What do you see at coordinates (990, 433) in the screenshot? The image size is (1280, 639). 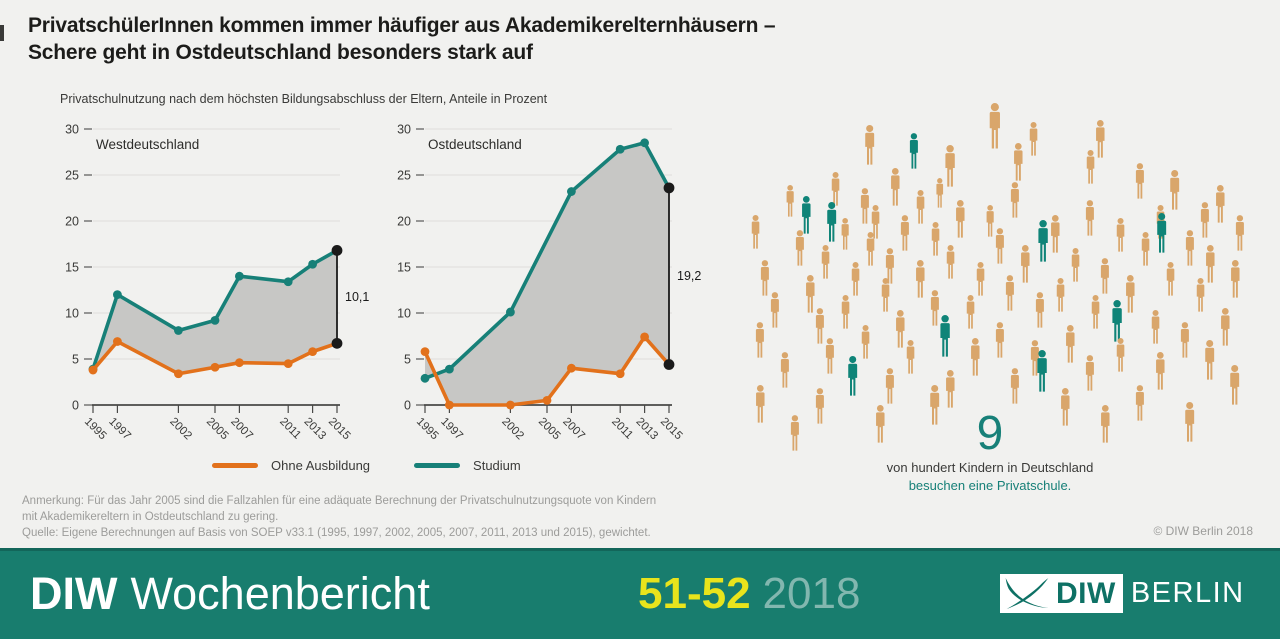 I see `highlight-number: 9` at bounding box center [990, 433].